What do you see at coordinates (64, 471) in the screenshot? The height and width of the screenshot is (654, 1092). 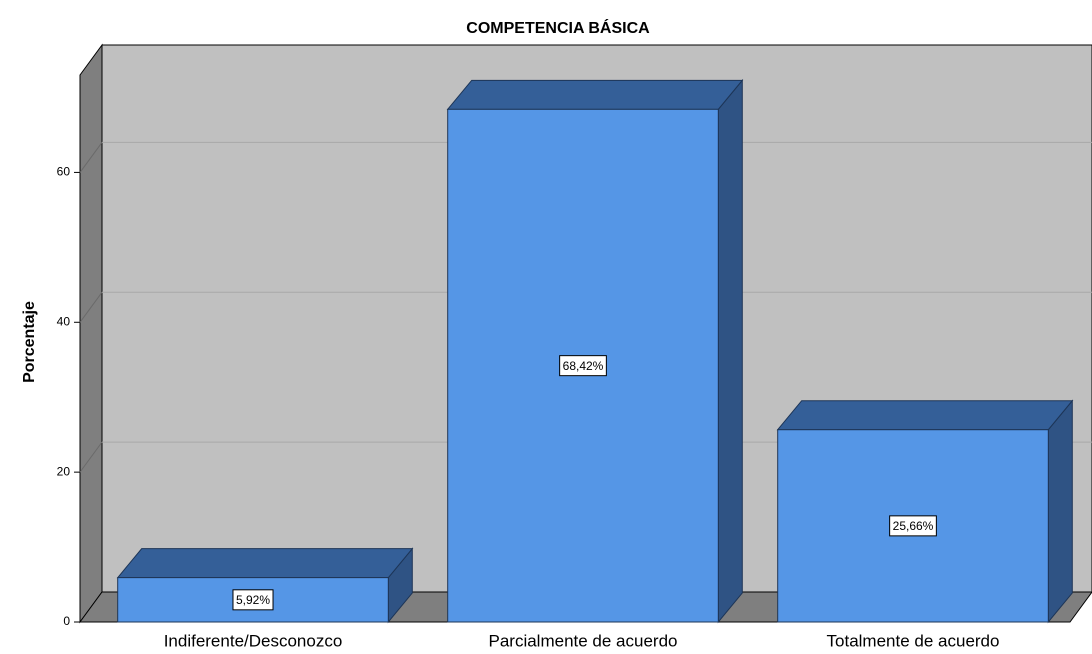 I see `y-tick-label: 20` at bounding box center [64, 471].